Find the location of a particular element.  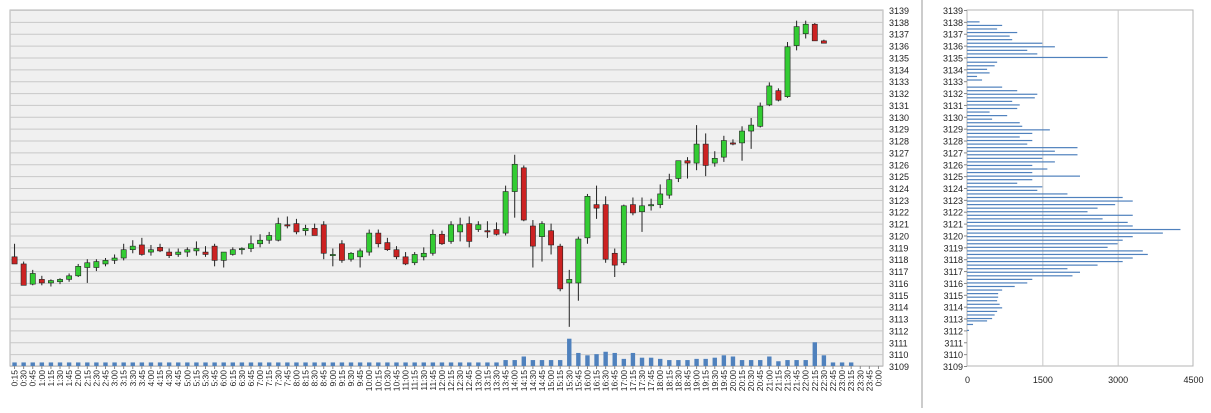

price-axis-tick-label: 3137 is located at coordinates (899, 35).